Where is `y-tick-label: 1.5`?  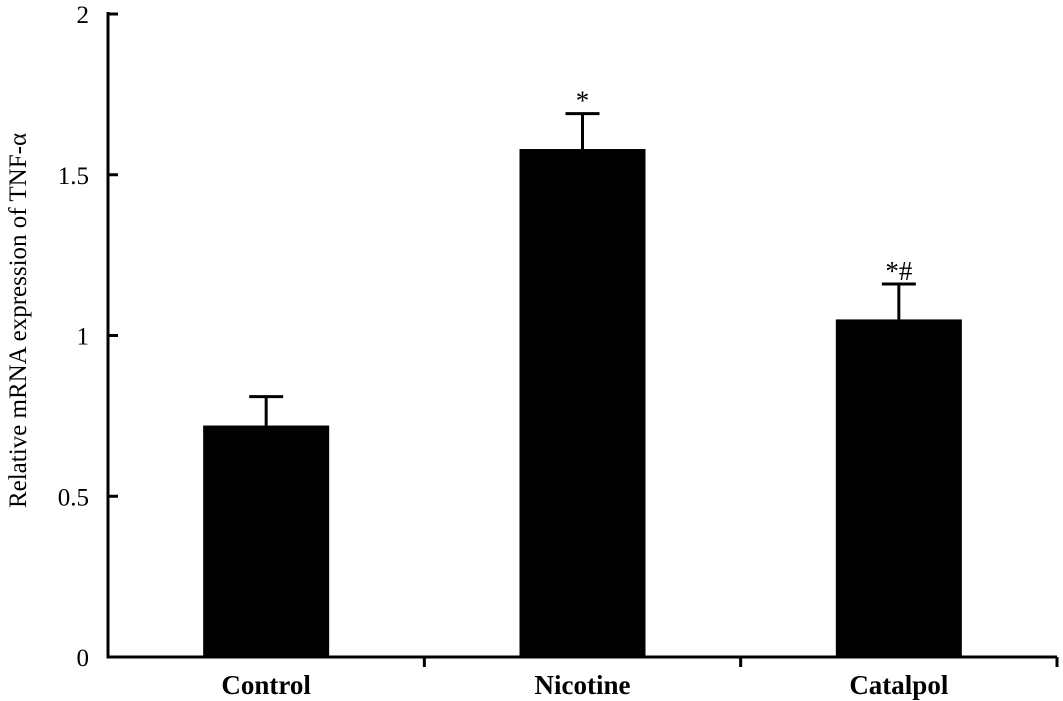
y-tick-label: 1.5 is located at coordinates (73, 176).